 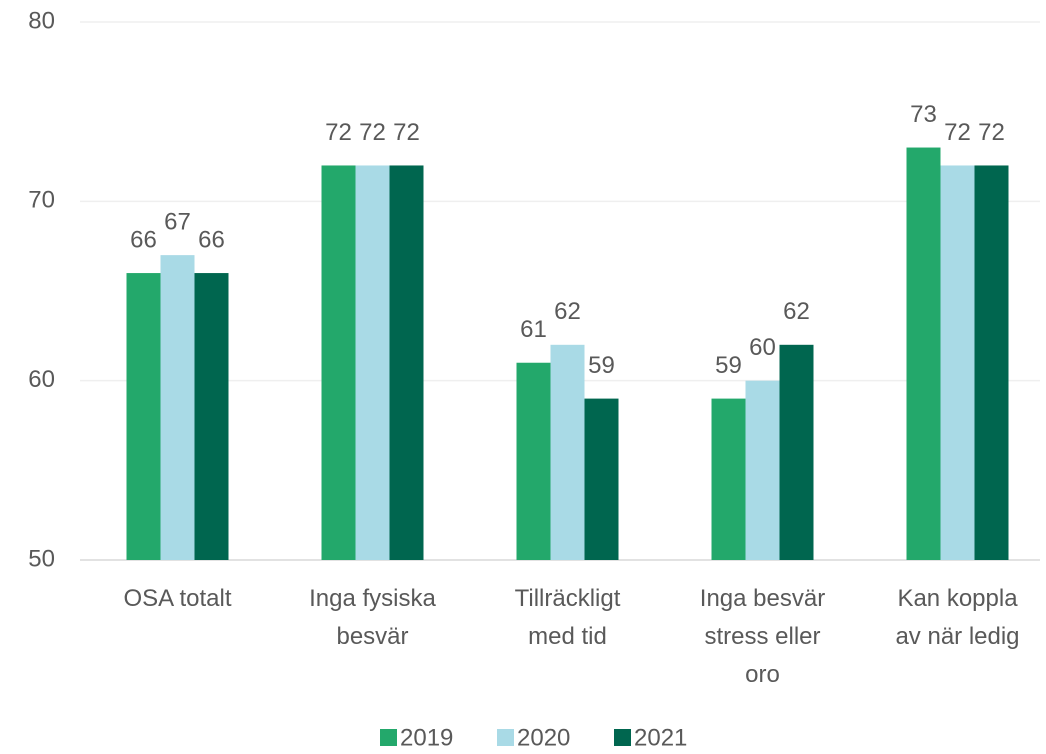 What do you see at coordinates (923, 114) in the screenshot?
I see `data-label: 73` at bounding box center [923, 114].